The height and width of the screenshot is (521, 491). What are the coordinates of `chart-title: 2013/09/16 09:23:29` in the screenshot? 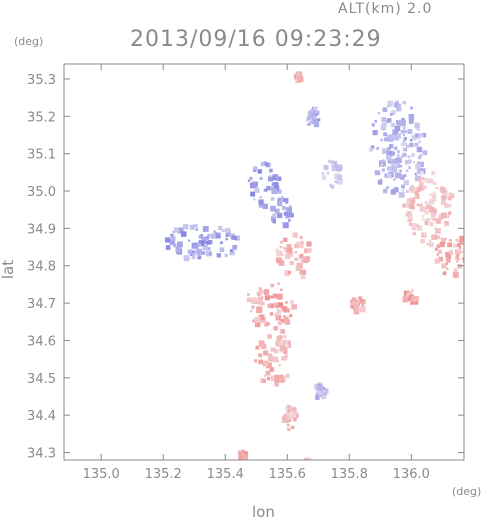 It's located at (256, 39).